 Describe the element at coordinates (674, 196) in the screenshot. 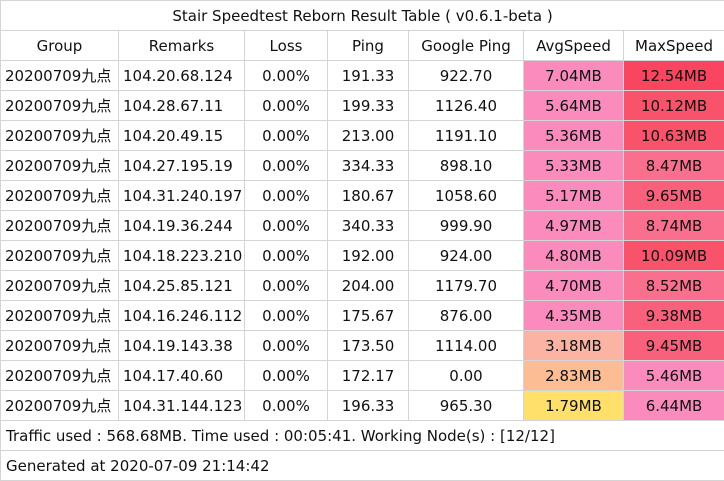

I see `cell-max-speed: 9.65MB` at that location.